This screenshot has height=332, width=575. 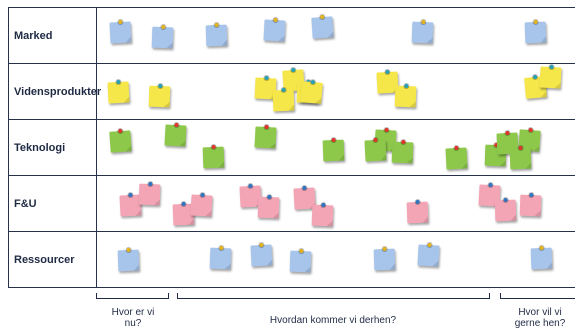 I want to click on row-label-marked: Marked, so click(x=33, y=36).